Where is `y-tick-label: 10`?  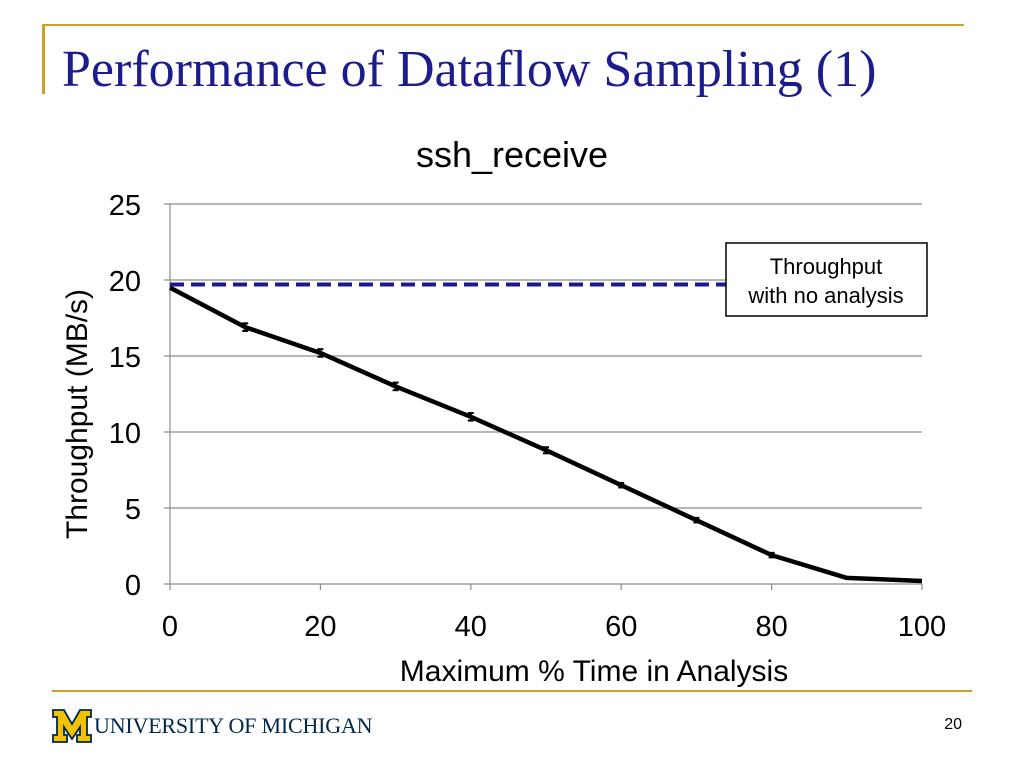 y-tick-label: 10 is located at coordinates (125, 434).